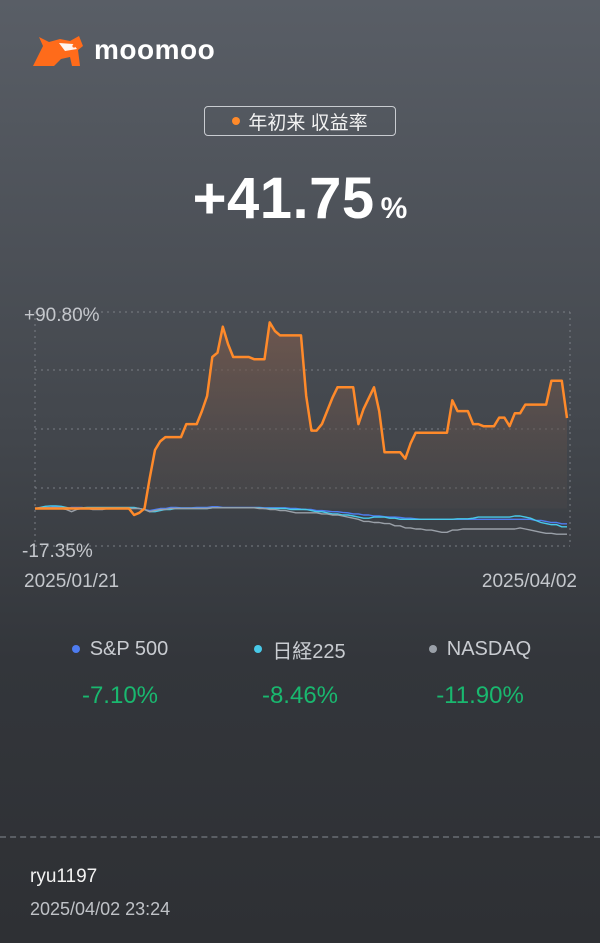  What do you see at coordinates (309, 651) in the screenshot?
I see `legend-label: 日経225` at bounding box center [309, 651].